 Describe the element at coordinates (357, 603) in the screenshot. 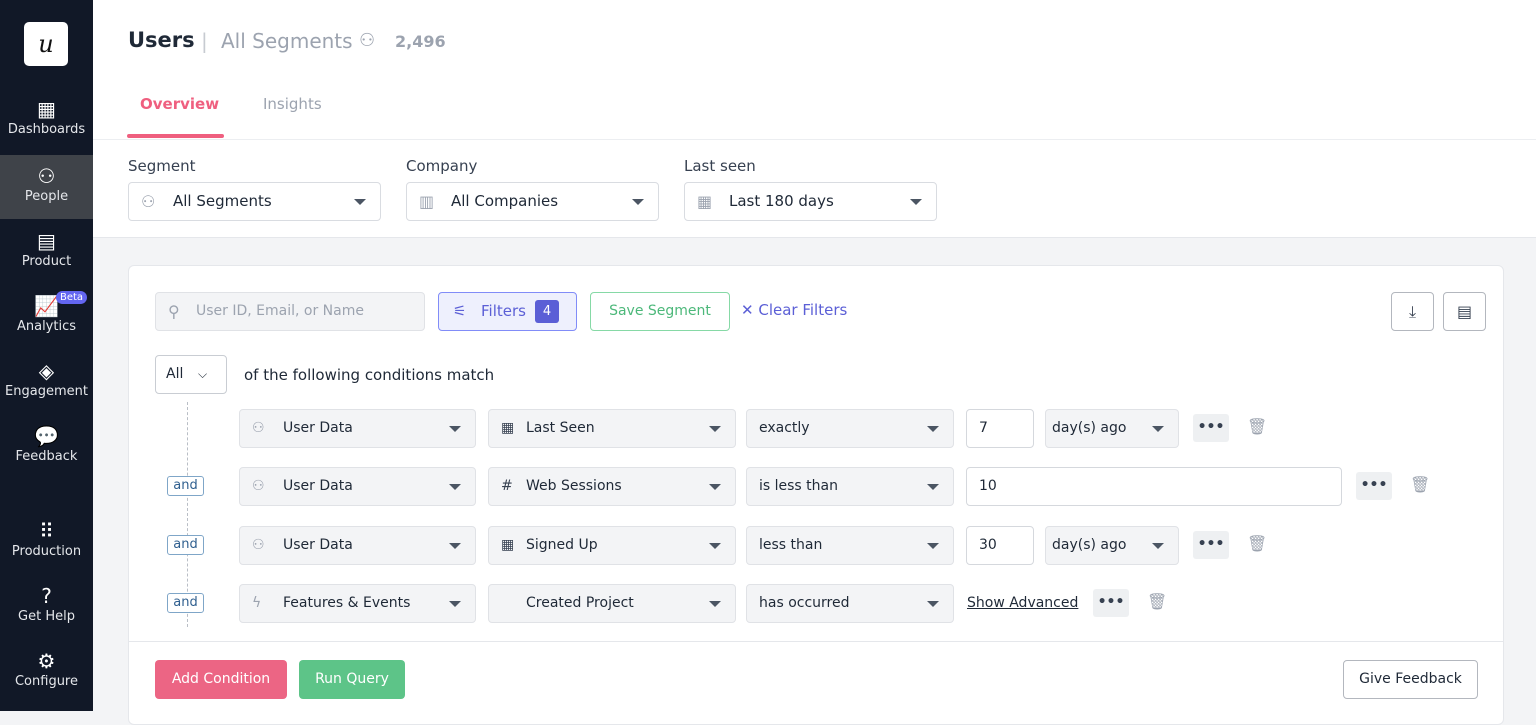

I see `condition-source-select: ϟ Features & Events` at that location.